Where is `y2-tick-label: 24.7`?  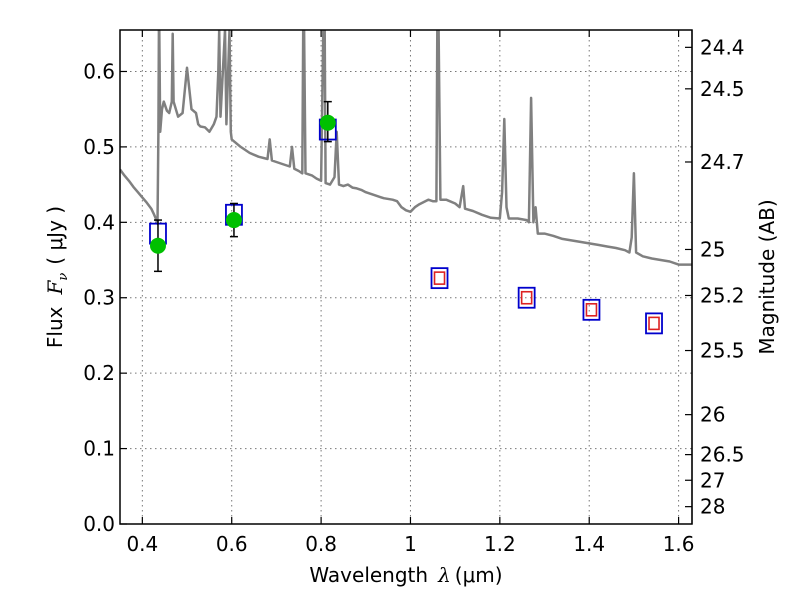
y2-tick-label: 24.7 is located at coordinates (722, 162).